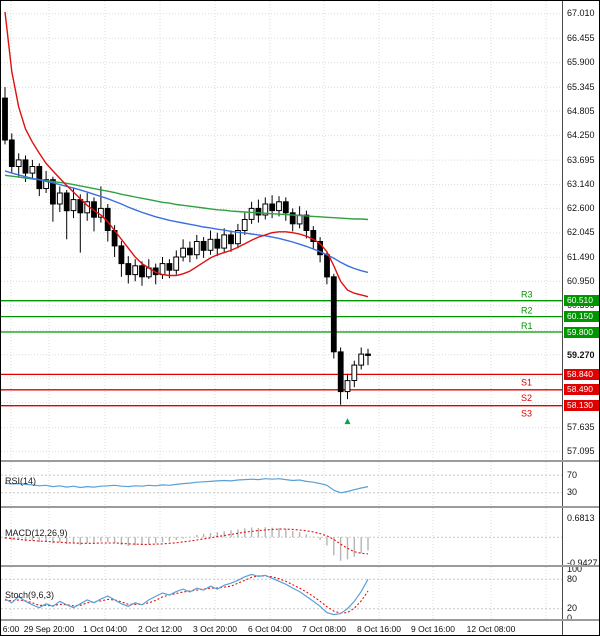 This screenshot has width=600, height=636. Describe the element at coordinates (581, 207) in the screenshot. I see `price-tick-label: 62.600` at that location.